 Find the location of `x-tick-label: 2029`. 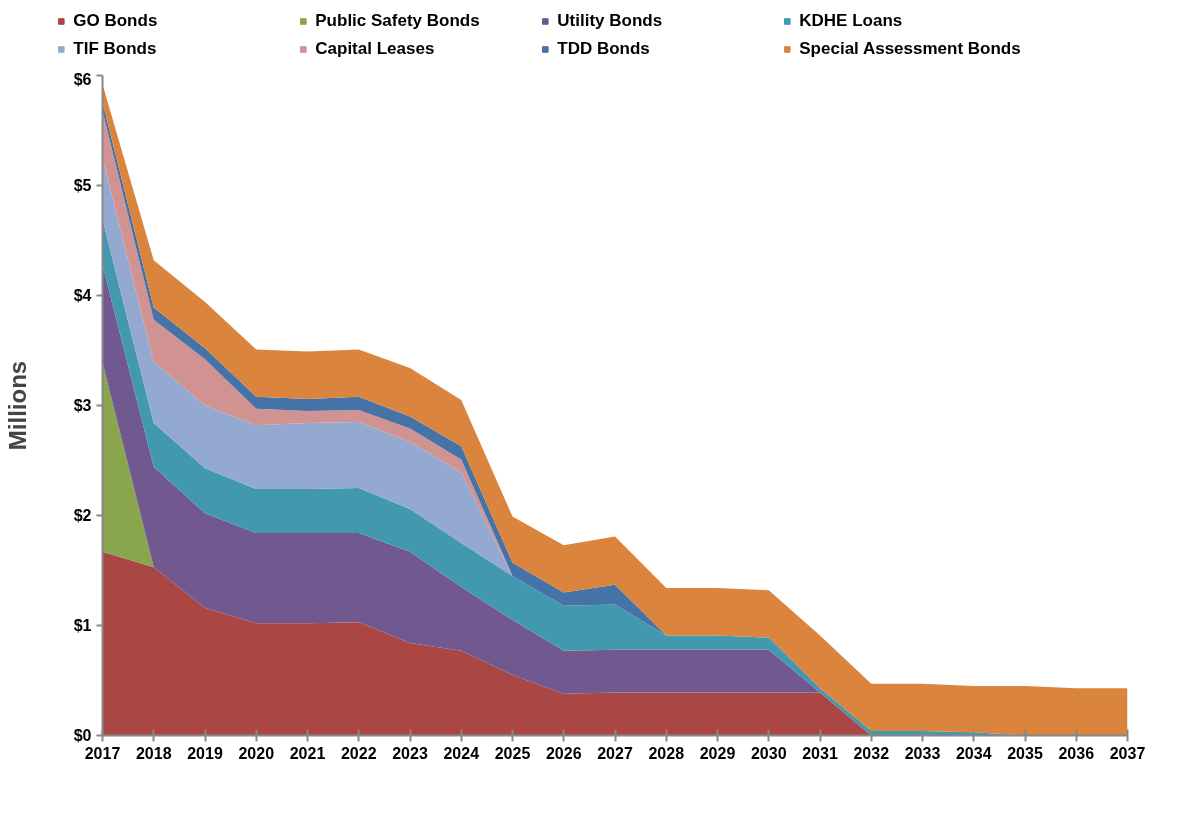

x-tick-label: 2029 is located at coordinates (717, 753).